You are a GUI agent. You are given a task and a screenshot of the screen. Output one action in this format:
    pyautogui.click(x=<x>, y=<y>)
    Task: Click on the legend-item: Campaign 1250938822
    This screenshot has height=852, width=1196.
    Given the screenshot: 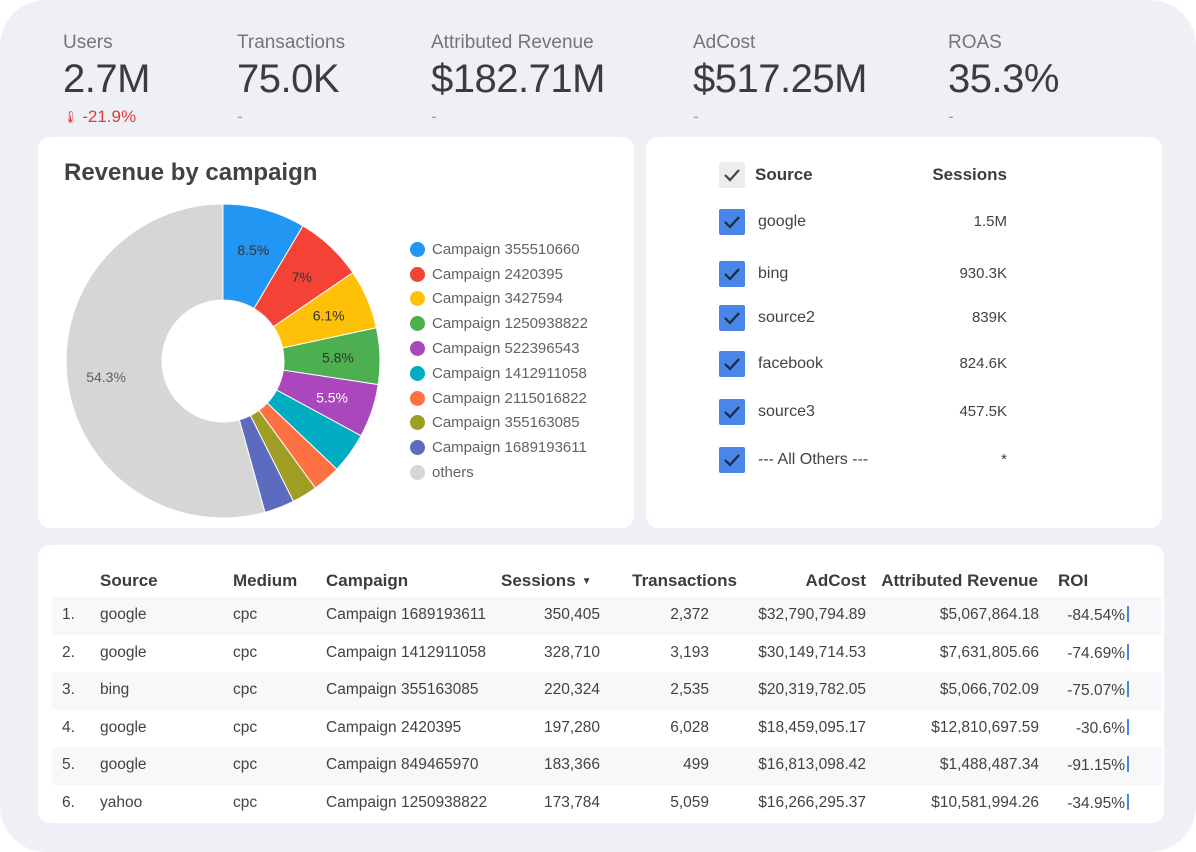 What is the action you would take?
    pyautogui.click(x=499, y=323)
    